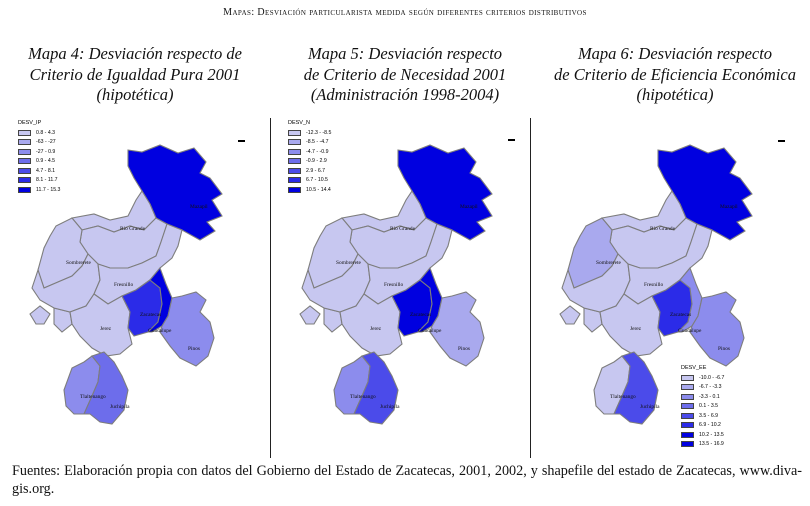 The width and height of the screenshot is (810, 506). I want to click on legend-title: DESV_IP, so click(30, 123).